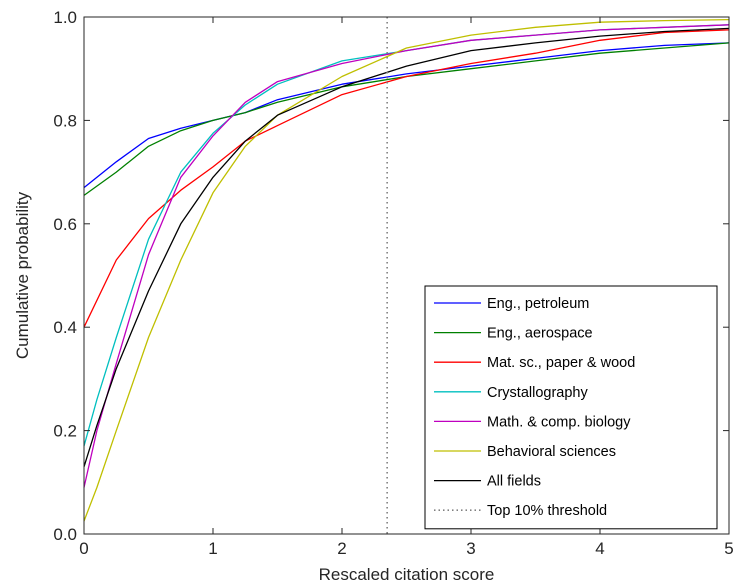  I want to click on x-tick-label: 3, so click(470, 548).